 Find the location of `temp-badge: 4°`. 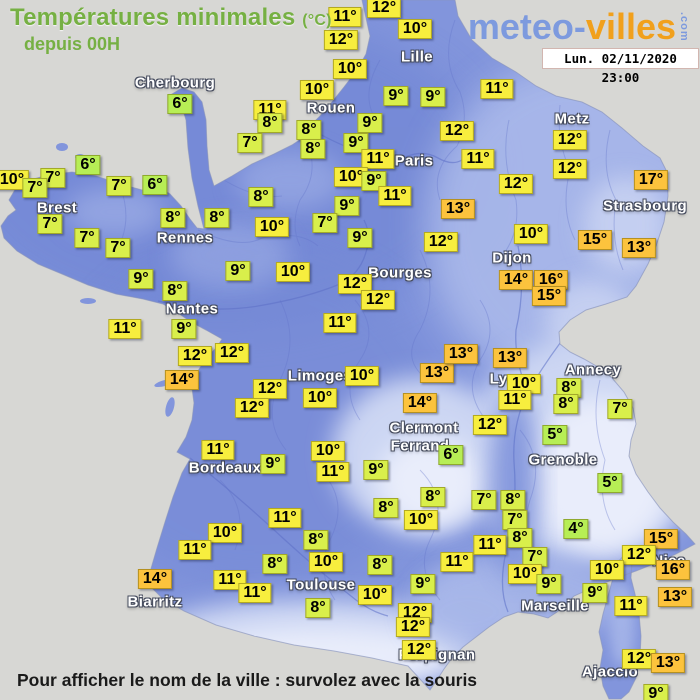

temp-badge: 4° is located at coordinates (576, 529).